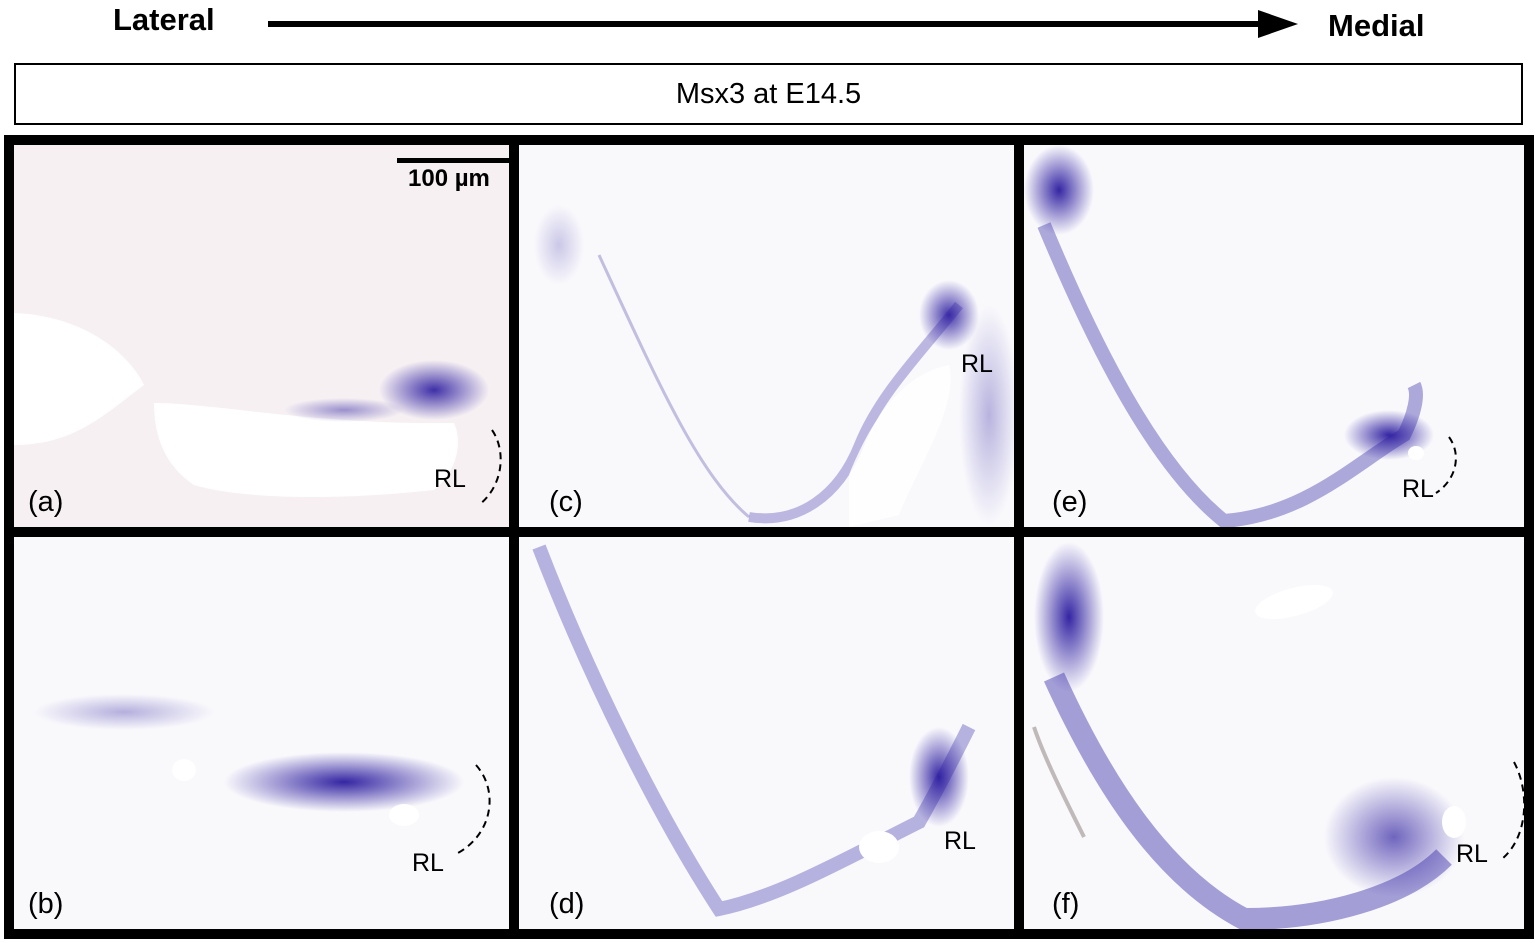 Image resolution: width=1535 pixels, height=943 pixels. I want to click on panel-b-image, so click(261, 733).